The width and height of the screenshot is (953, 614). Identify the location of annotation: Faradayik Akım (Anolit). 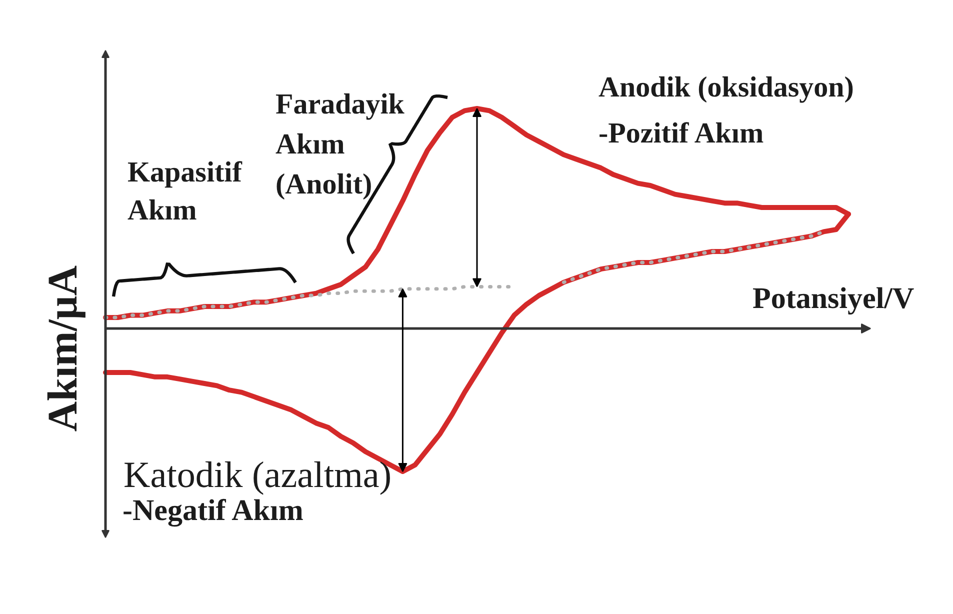
(341, 144).